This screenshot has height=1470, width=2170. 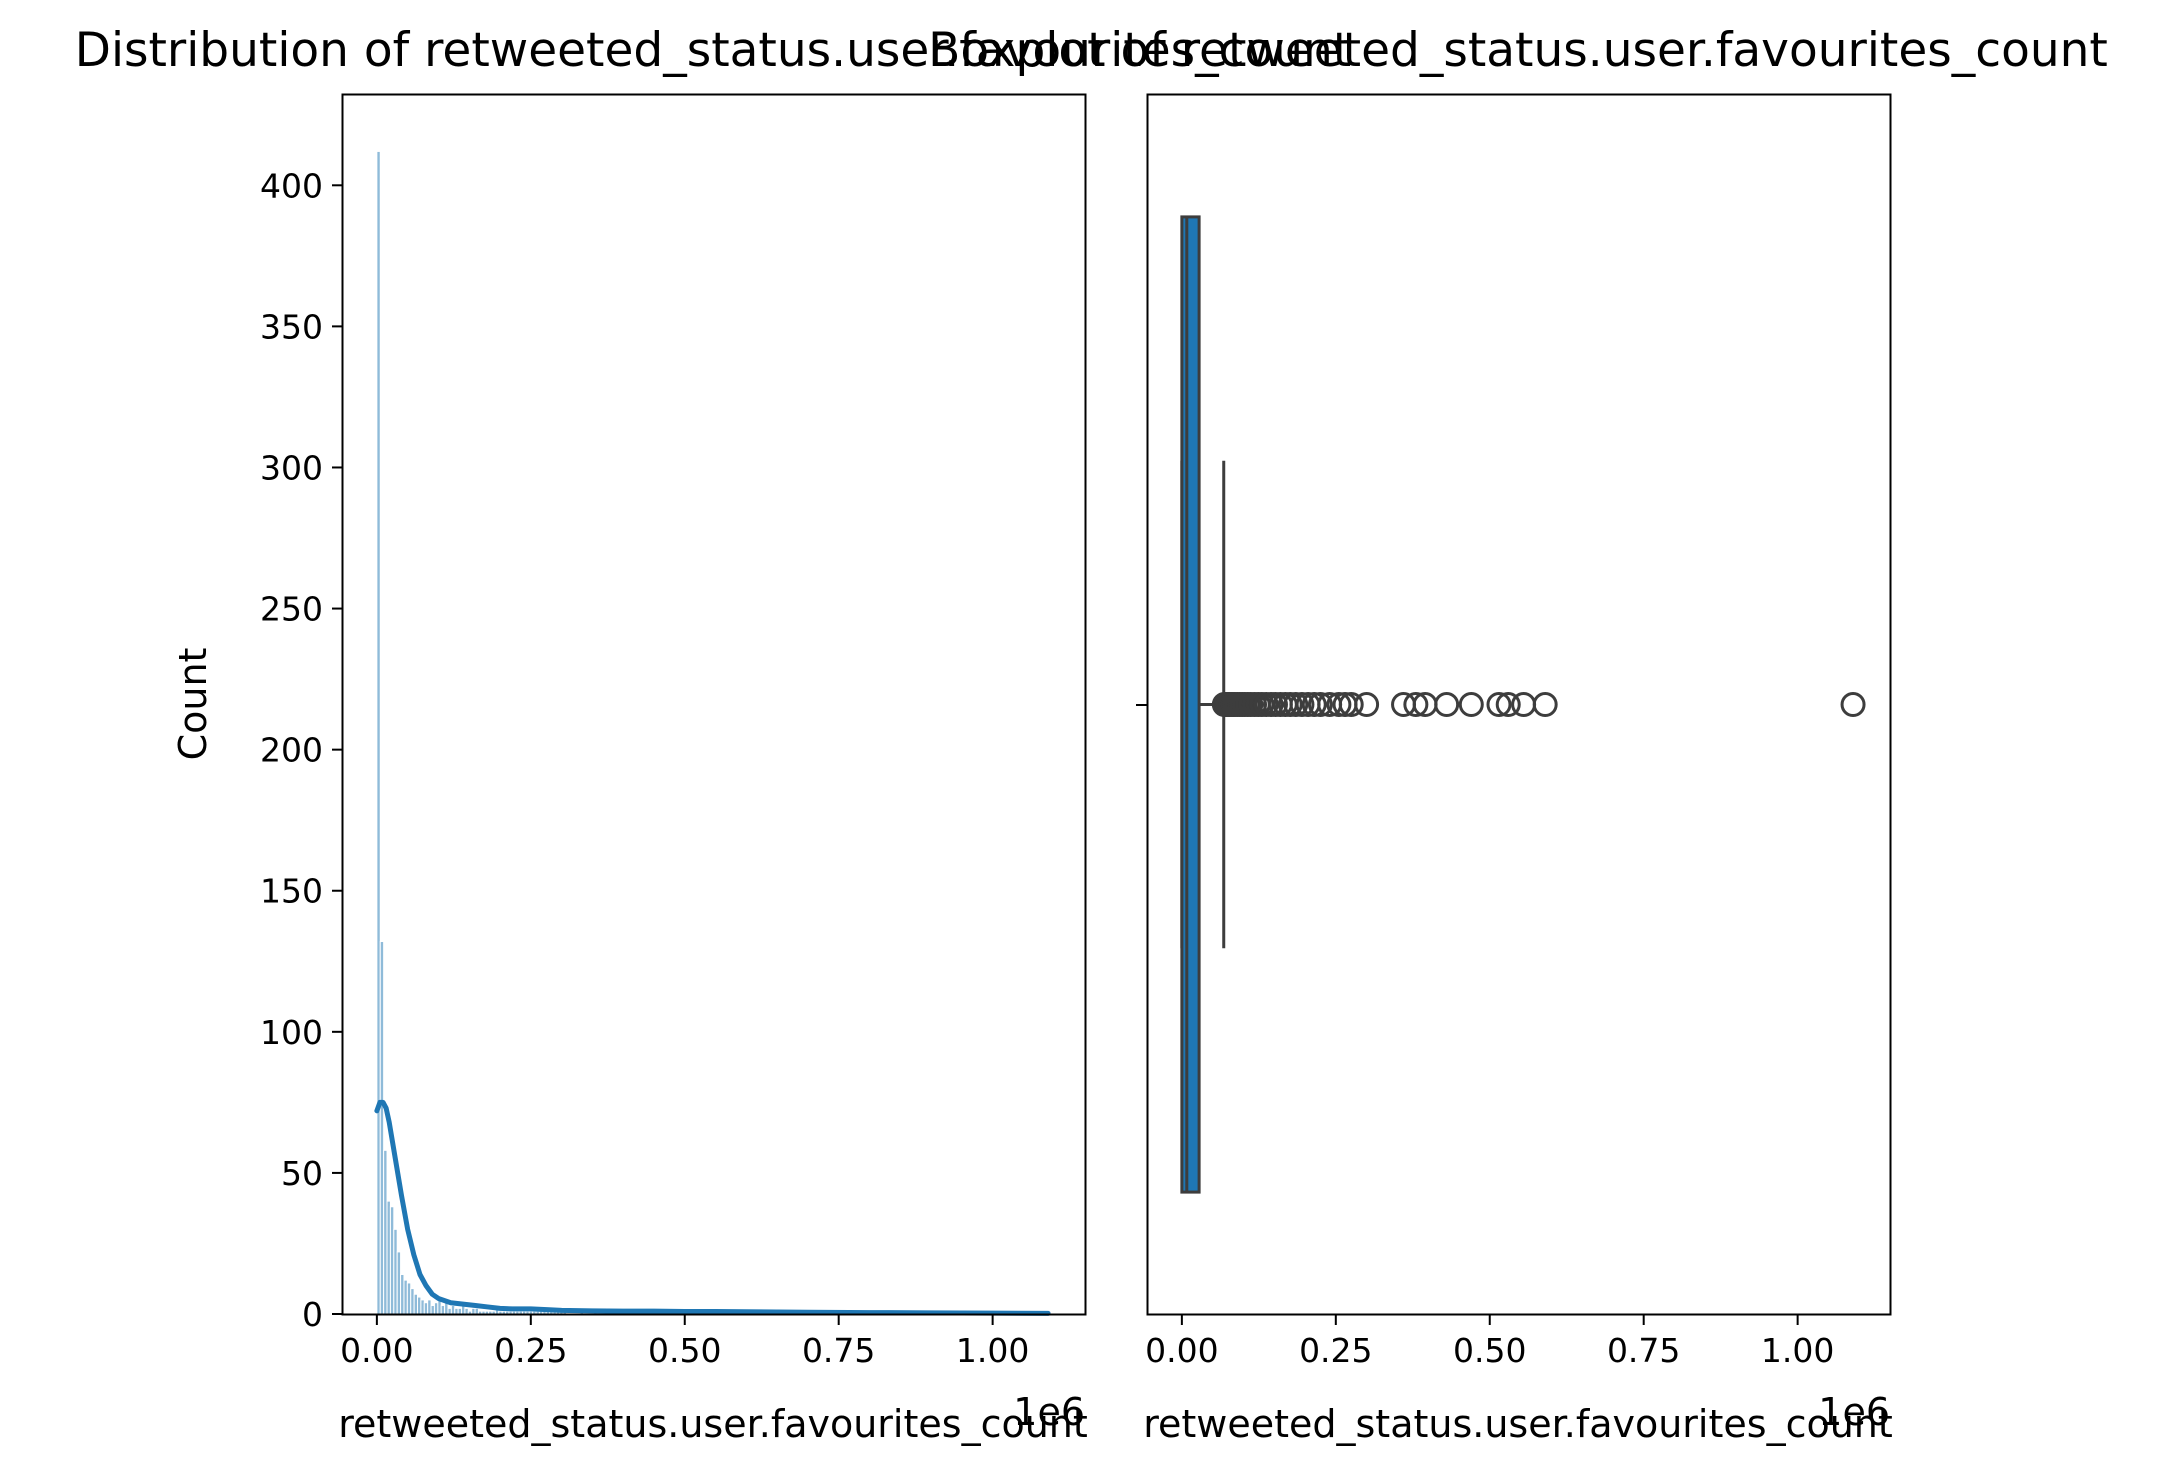 I want to click on y-tick-label: 350, so click(x=291, y=326).